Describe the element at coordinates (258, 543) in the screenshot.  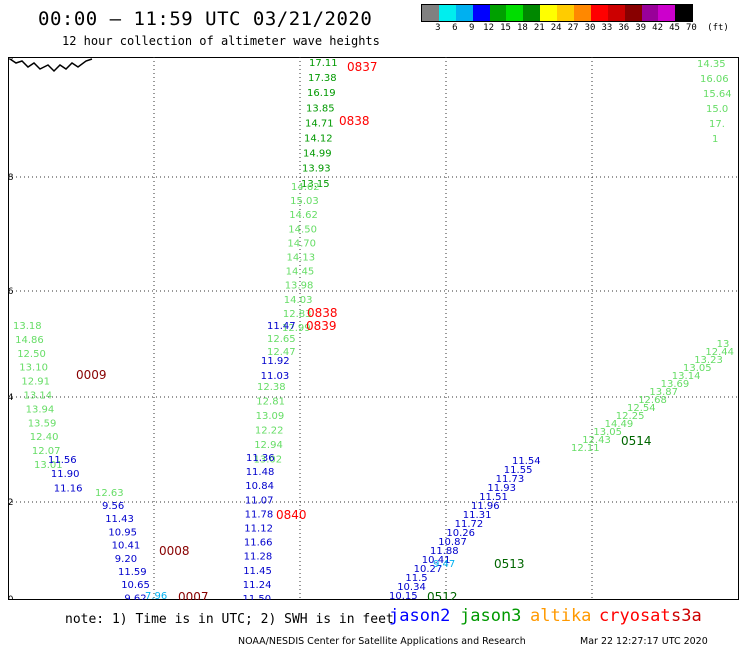
I see `swh-reading: 11.66` at that location.